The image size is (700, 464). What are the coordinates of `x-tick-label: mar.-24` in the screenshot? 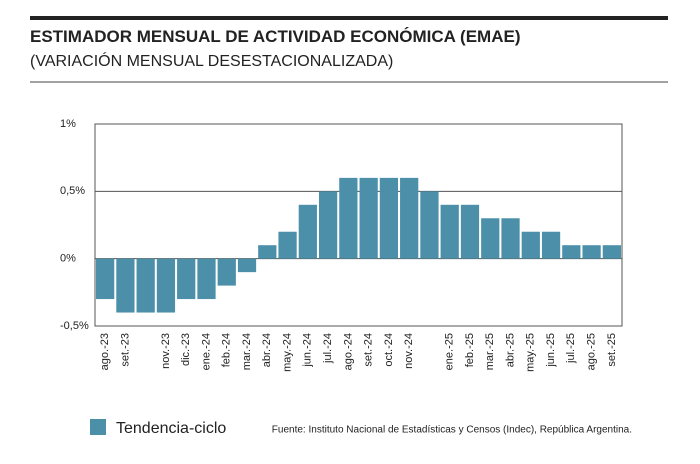 It's located at (247, 351).